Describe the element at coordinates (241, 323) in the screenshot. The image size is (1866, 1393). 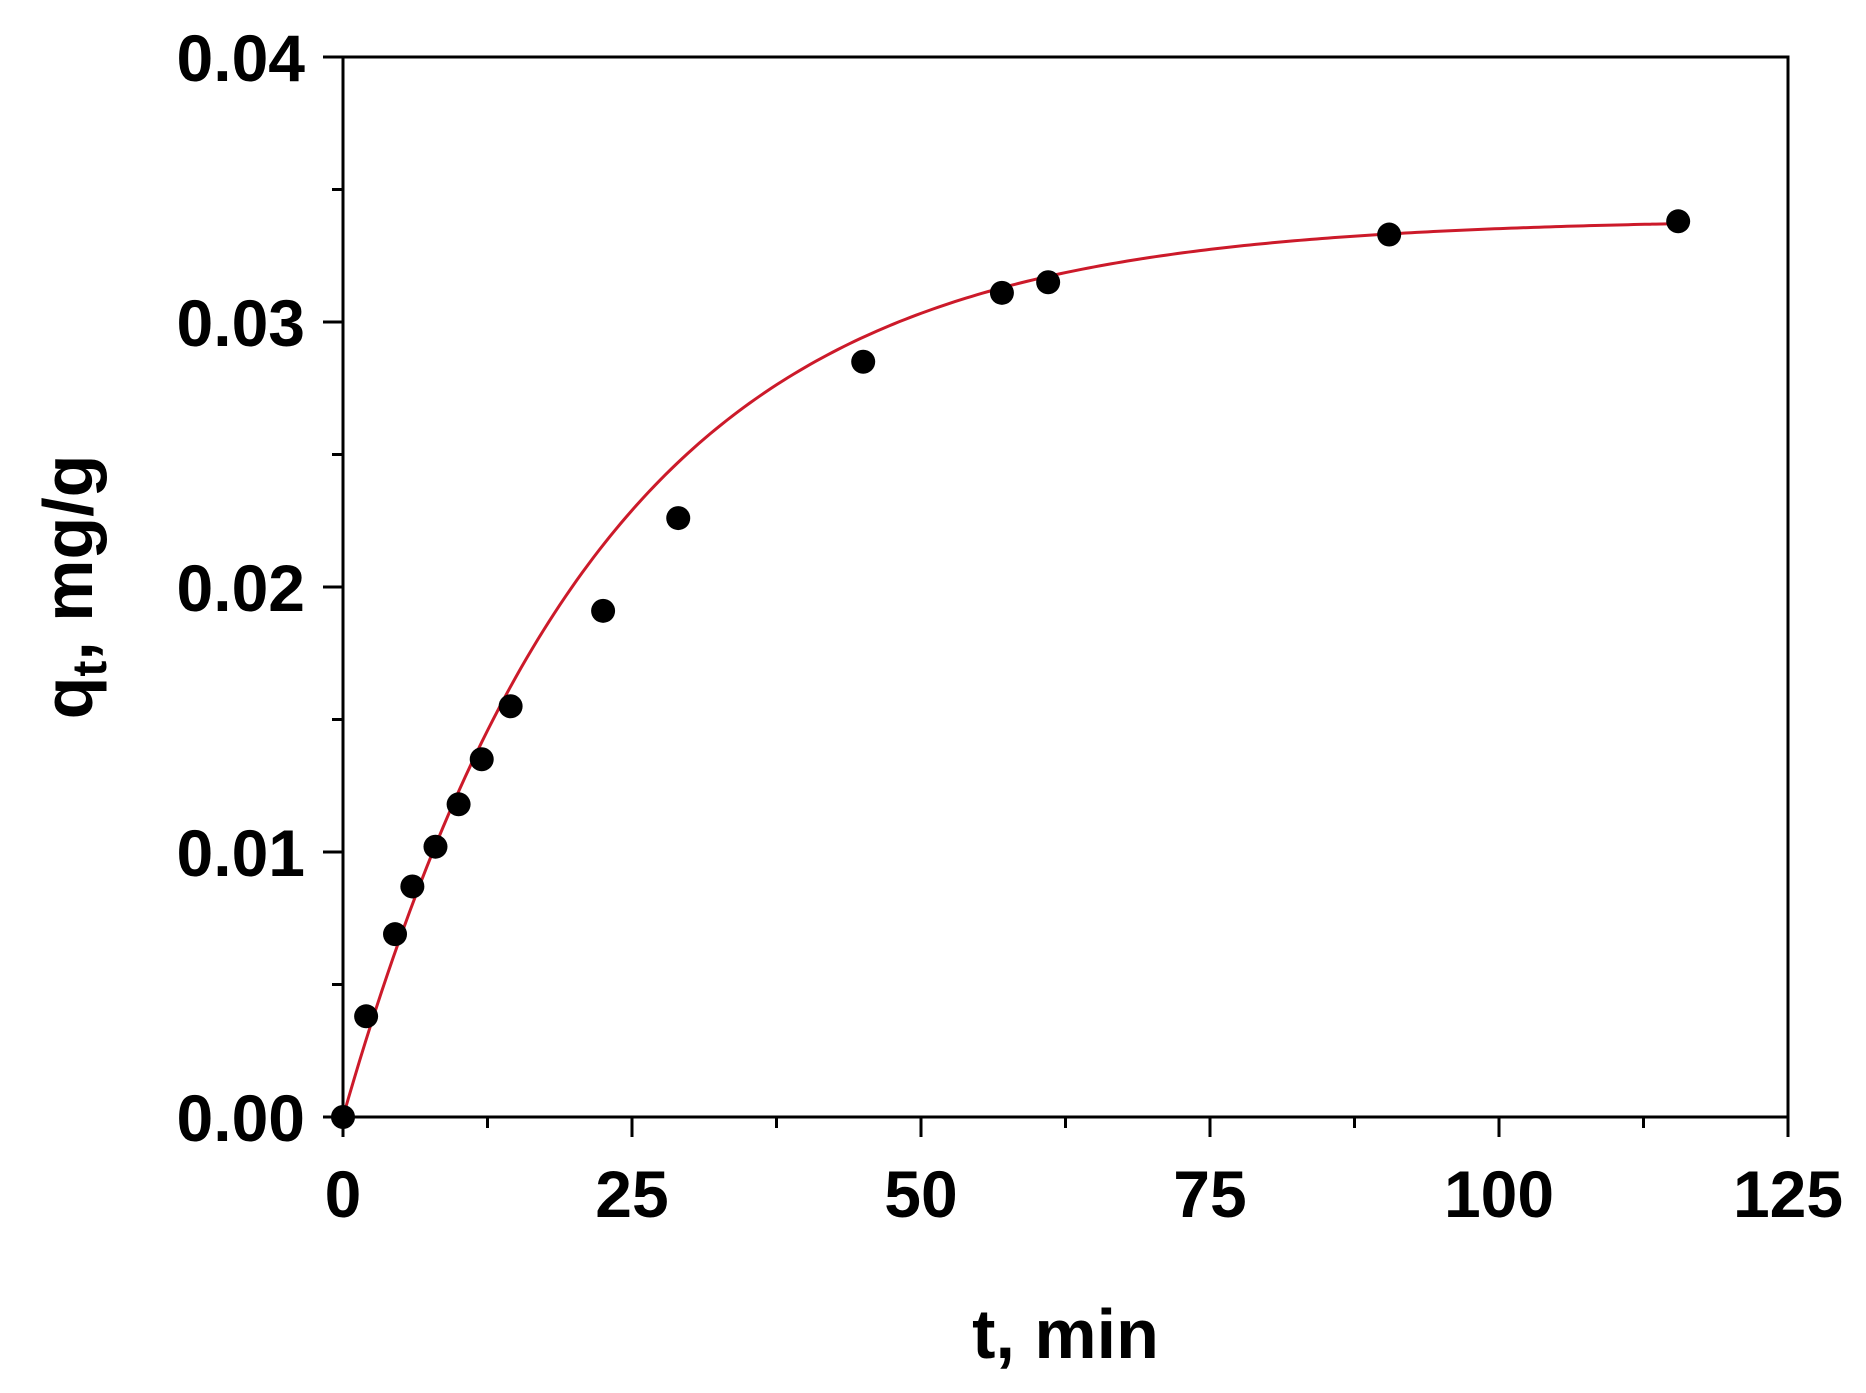
I see `y-tick-label: 0.03` at that location.